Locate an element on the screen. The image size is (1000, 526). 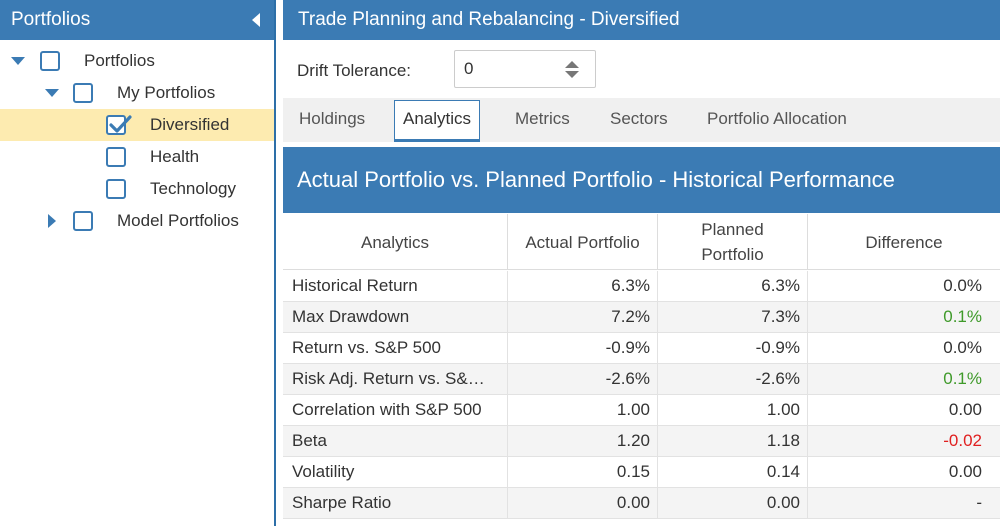
table-row: Historical Return 6.3% 6.3% 0.0% is located at coordinates (641, 286).